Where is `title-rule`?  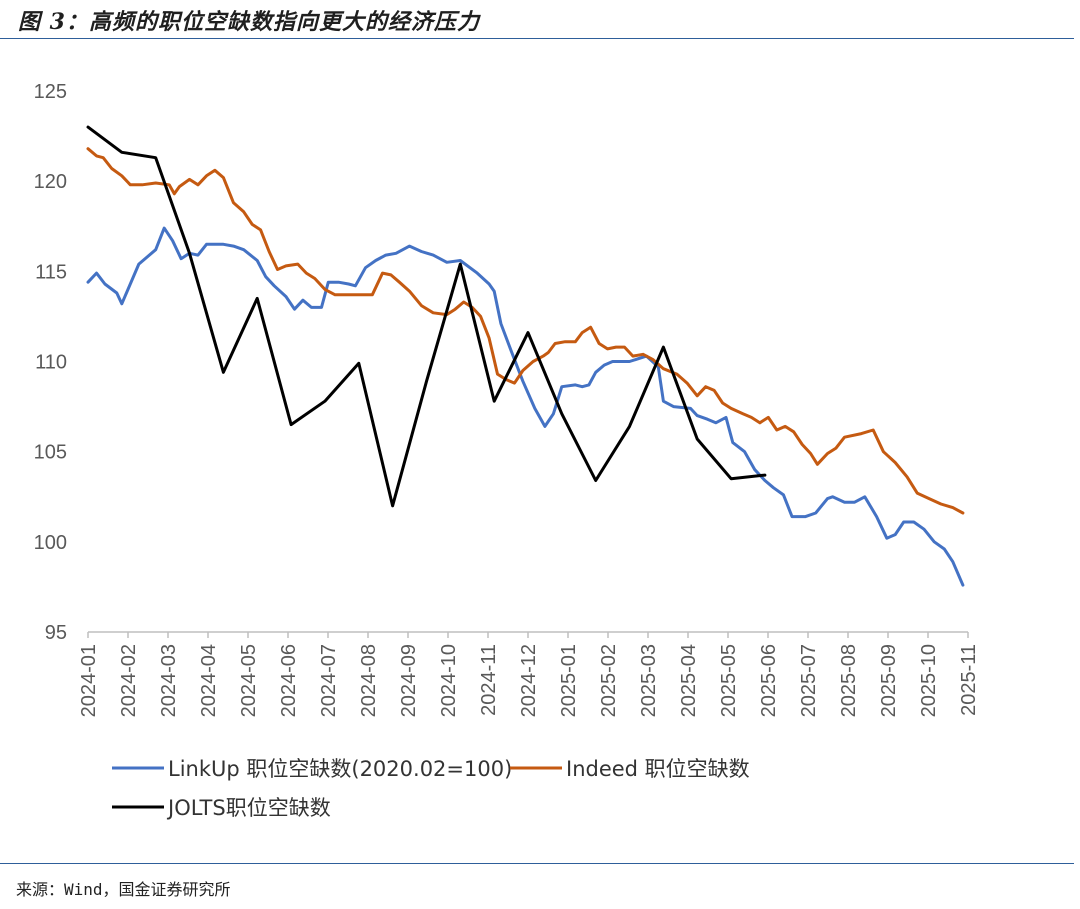 title-rule is located at coordinates (537, 38).